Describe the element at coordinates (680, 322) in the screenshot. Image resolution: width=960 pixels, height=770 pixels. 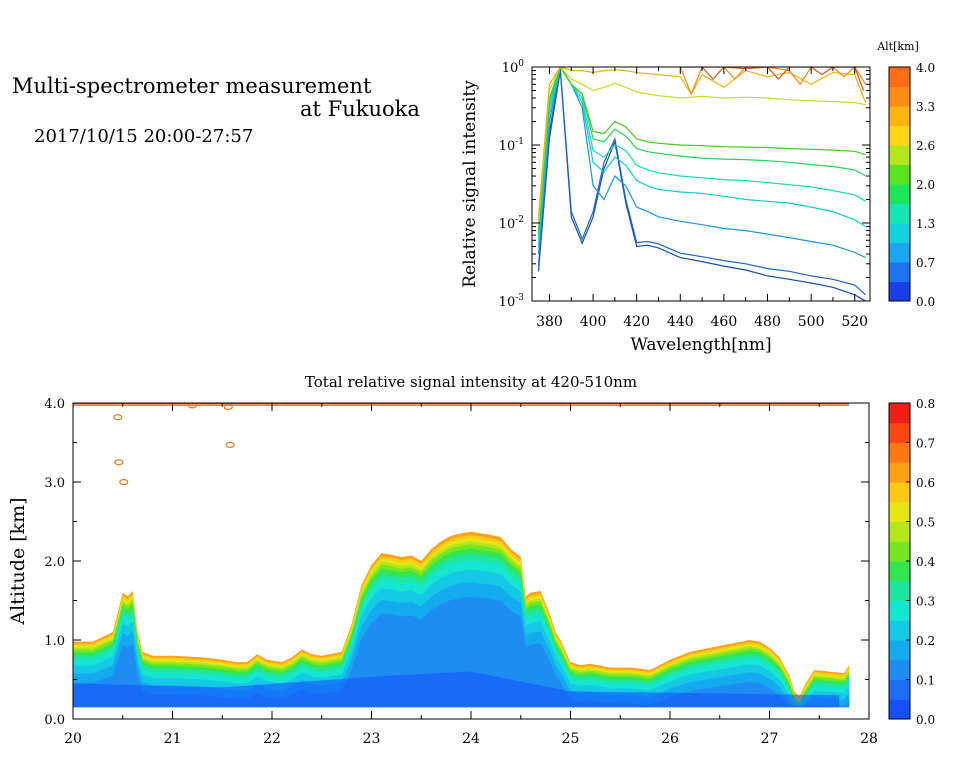
I see `spectrum-x-tick-label: 440` at that location.